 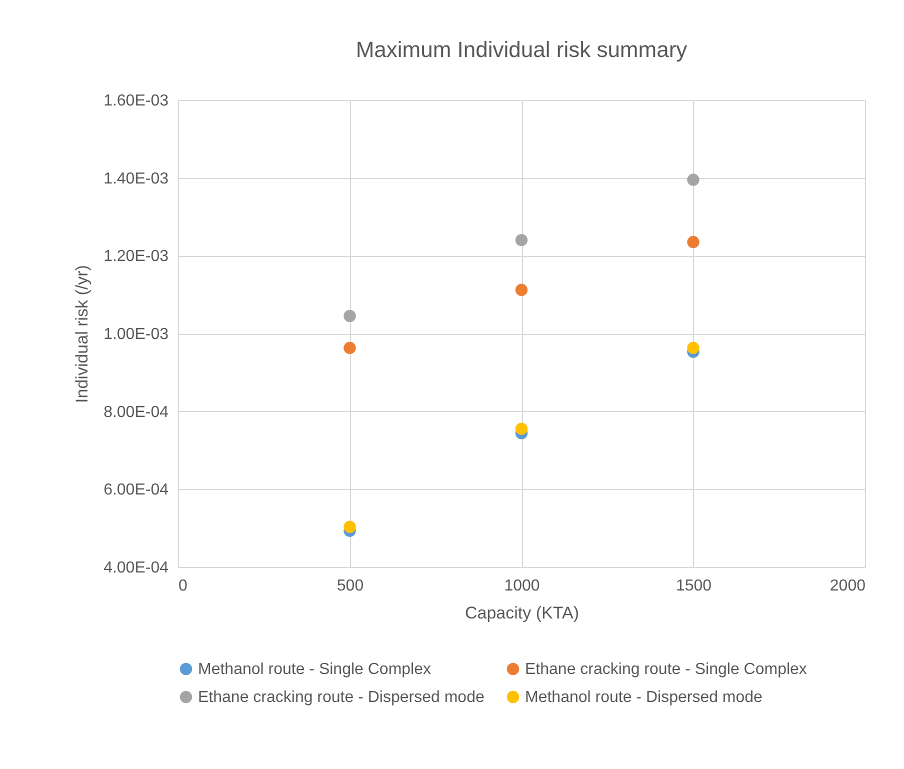 What do you see at coordinates (666, 669) in the screenshot?
I see `legend-label: Ethane cracking route - Single Complex` at bounding box center [666, 669].